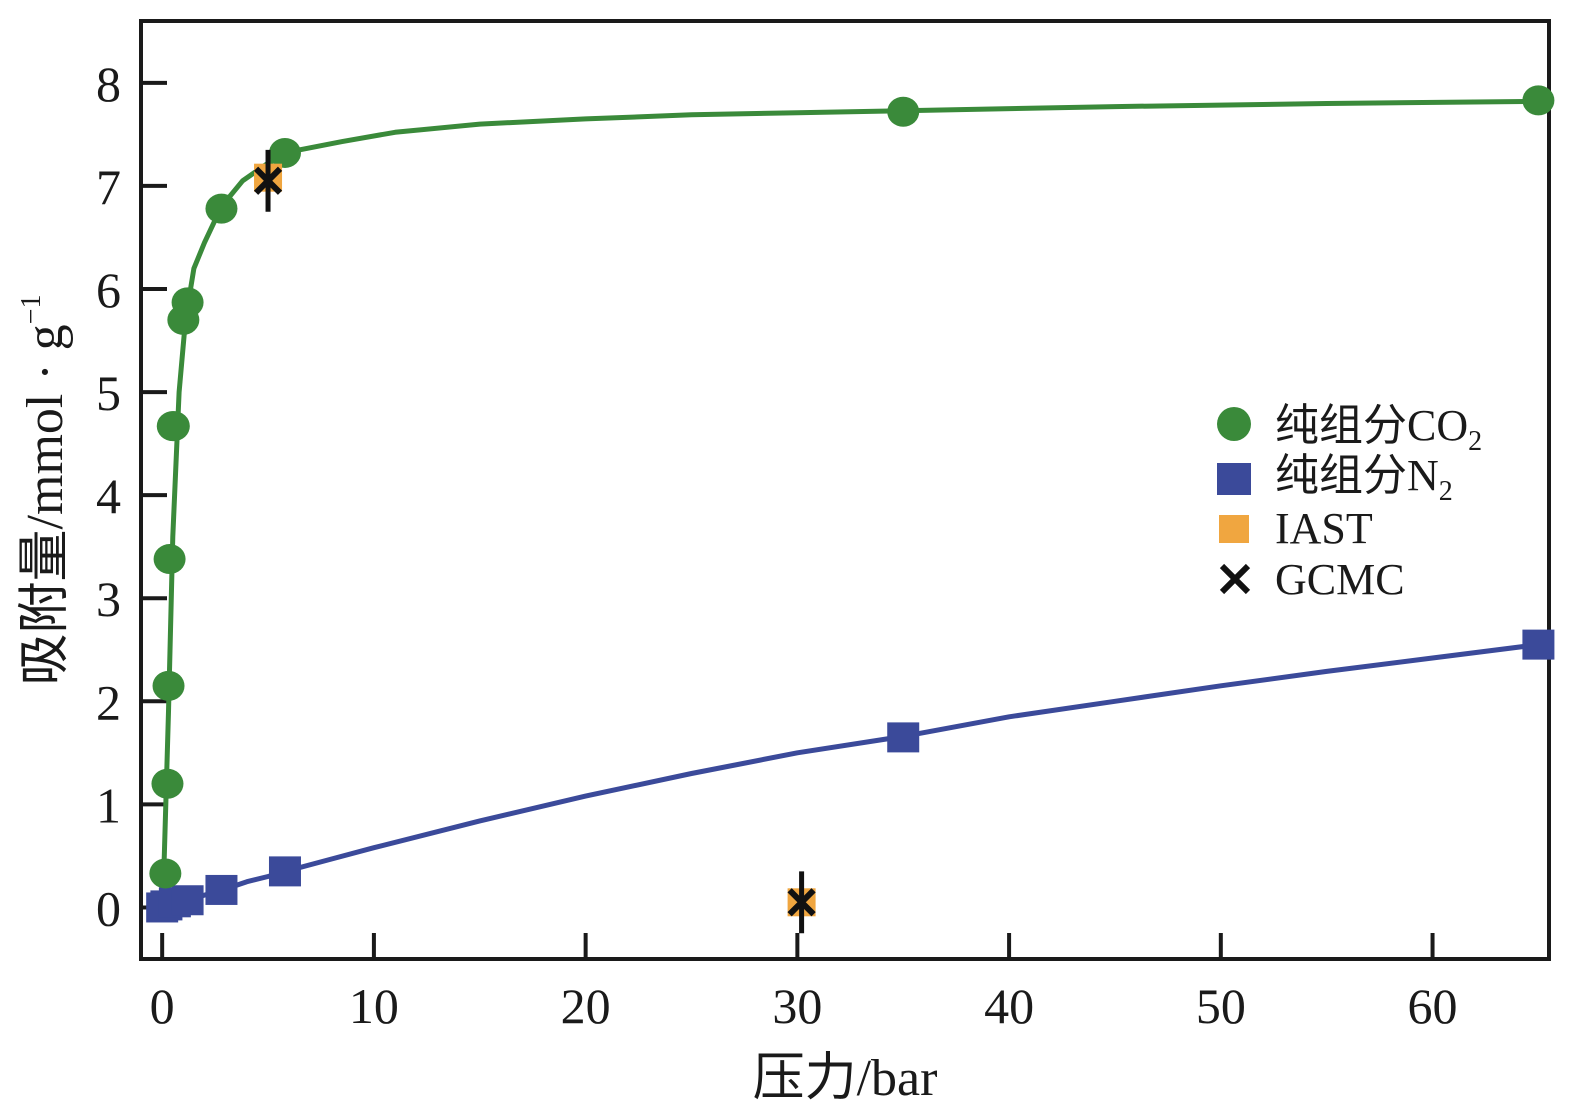  What do you see at coordinates (1371, 425) in the screenshot?
I see `legend-label-co2: 纯组分CO` at bounding box center [1371, 425].